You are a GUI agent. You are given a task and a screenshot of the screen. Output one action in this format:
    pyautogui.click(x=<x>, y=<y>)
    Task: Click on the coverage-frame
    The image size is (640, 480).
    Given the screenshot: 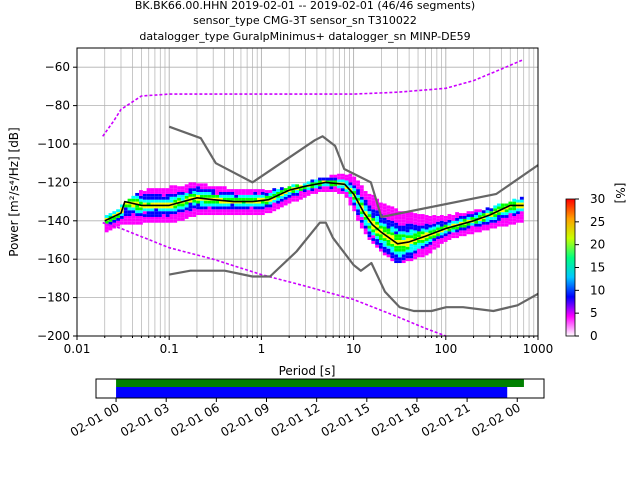 What is the action you would take?
    pyautogui.click(x=320, y=388)
    